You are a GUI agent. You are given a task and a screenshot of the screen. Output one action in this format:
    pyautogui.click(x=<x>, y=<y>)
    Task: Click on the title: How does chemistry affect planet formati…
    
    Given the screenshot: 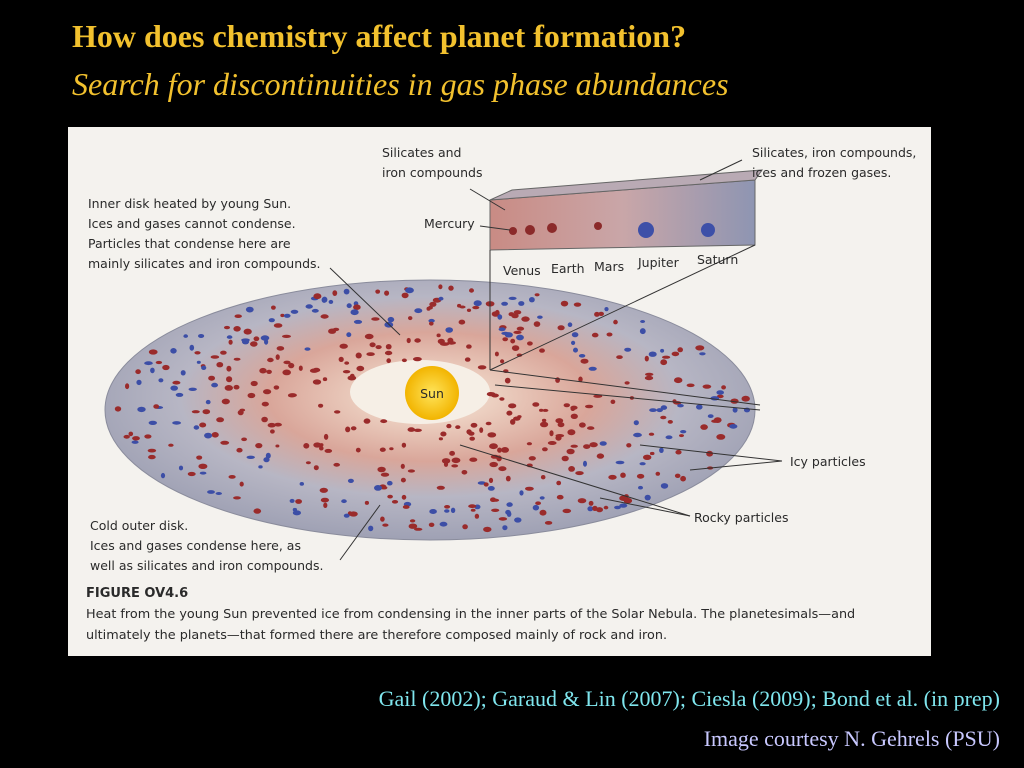 What is the action you would take?
    pyautogui.click(x=379, y=36)
    